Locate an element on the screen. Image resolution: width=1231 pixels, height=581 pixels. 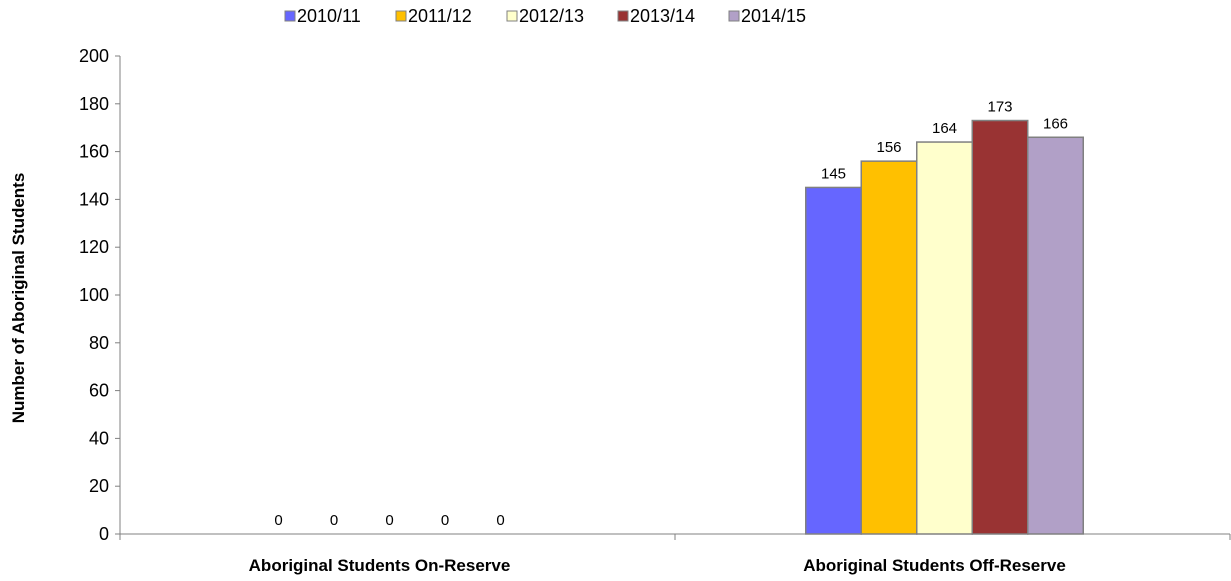
legend: 2010/11 2011/12 2012/13 2013/14 2014/15 is located at coordinates (545, 16).